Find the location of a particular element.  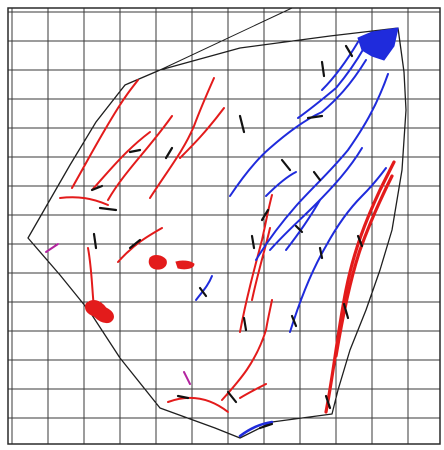

blue-trace-thick is located at coordinates (256, 429).